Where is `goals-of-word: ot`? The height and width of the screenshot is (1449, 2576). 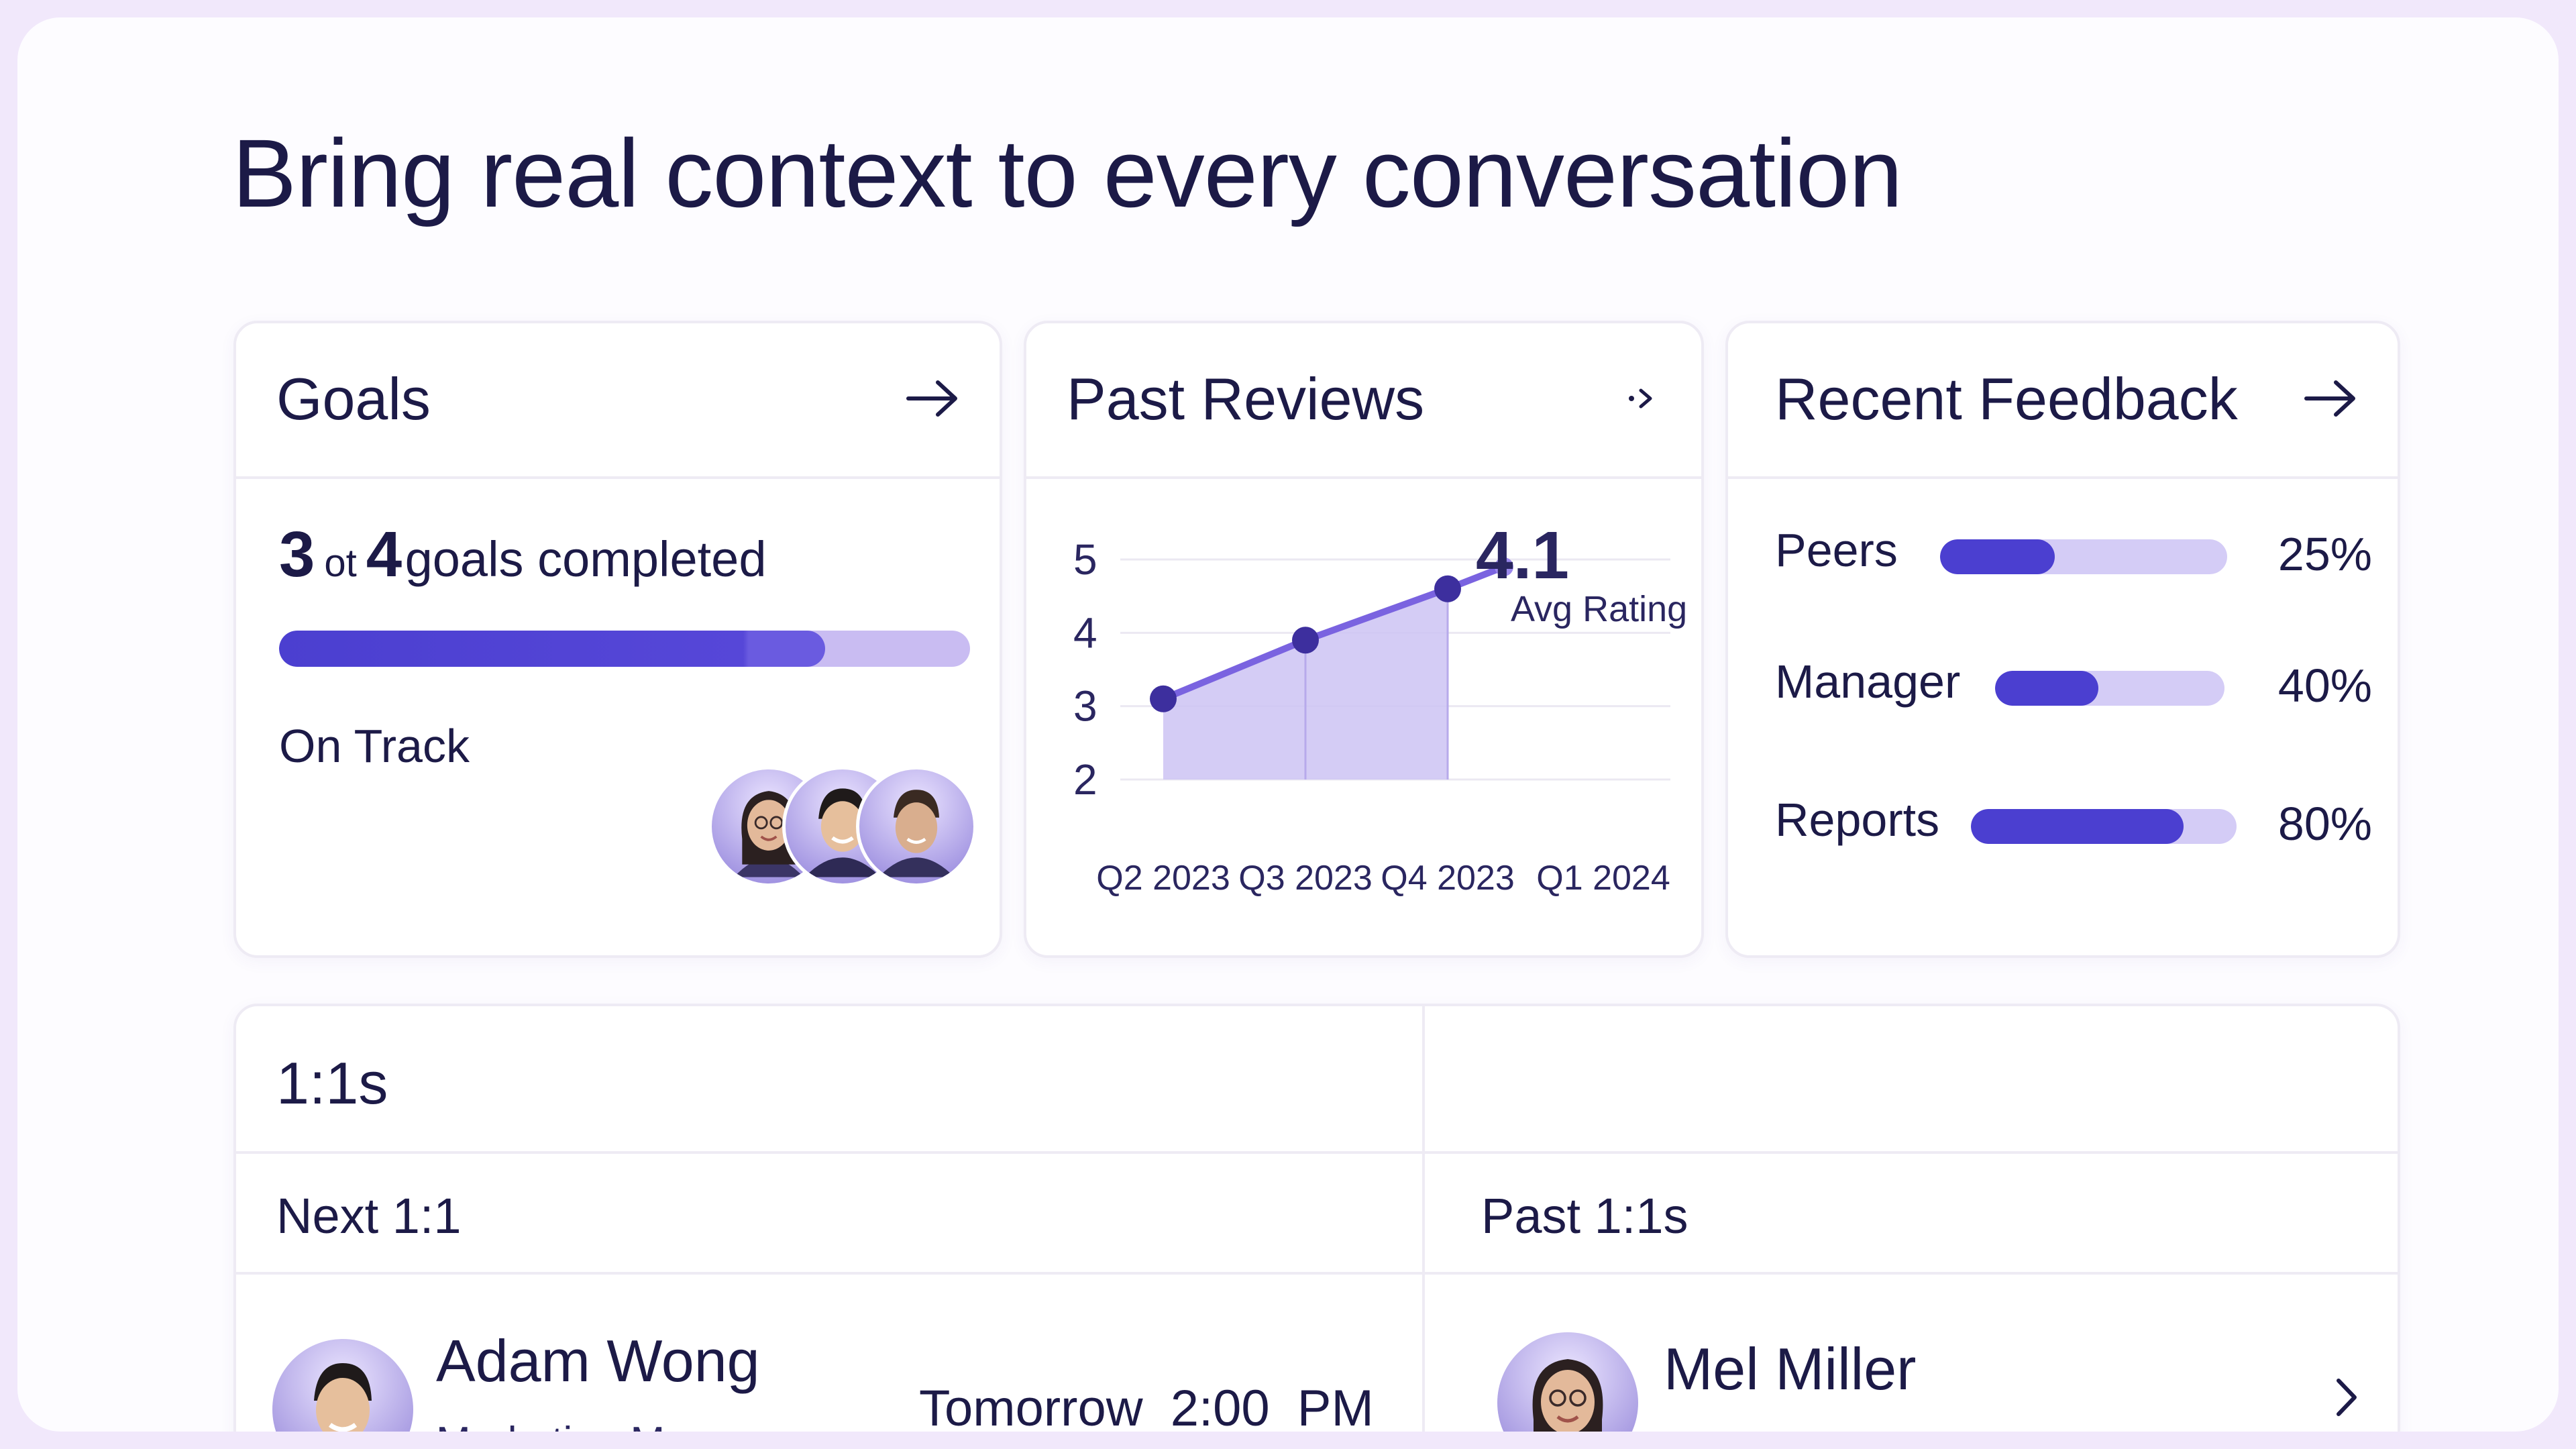
goals-of-word: ot is located at coordinates (340, 563).